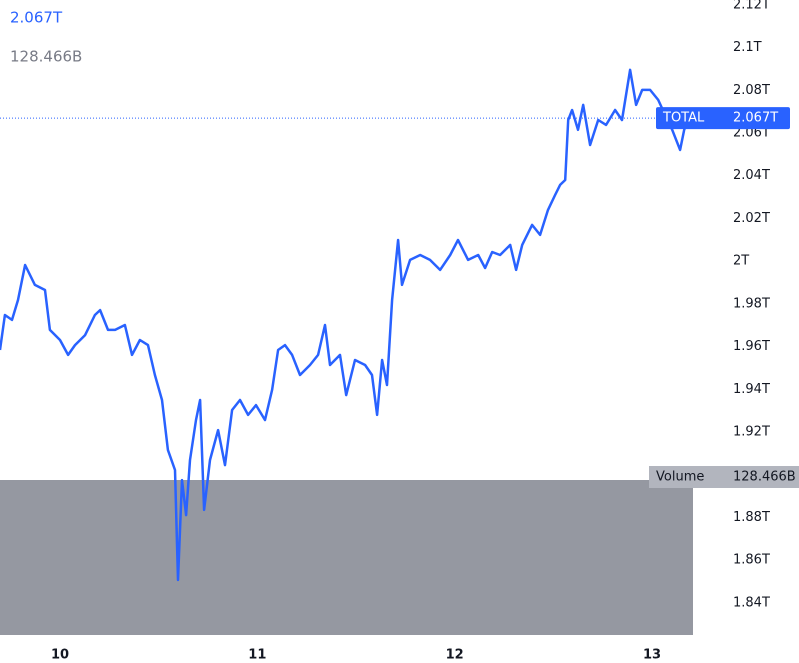 The height and width of the screenshot is (663, 799). What do you see at coordinates (751, 175) in the screenshot?
I see `y-tick-label: 2.04T` at bounding box center [751, 175].